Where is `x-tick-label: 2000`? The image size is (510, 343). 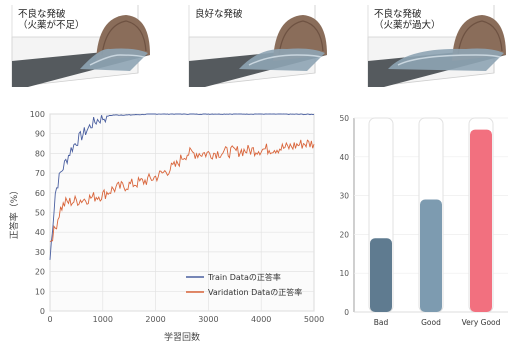 x-tick-label: 2000 is located at coordinates (155, 319).